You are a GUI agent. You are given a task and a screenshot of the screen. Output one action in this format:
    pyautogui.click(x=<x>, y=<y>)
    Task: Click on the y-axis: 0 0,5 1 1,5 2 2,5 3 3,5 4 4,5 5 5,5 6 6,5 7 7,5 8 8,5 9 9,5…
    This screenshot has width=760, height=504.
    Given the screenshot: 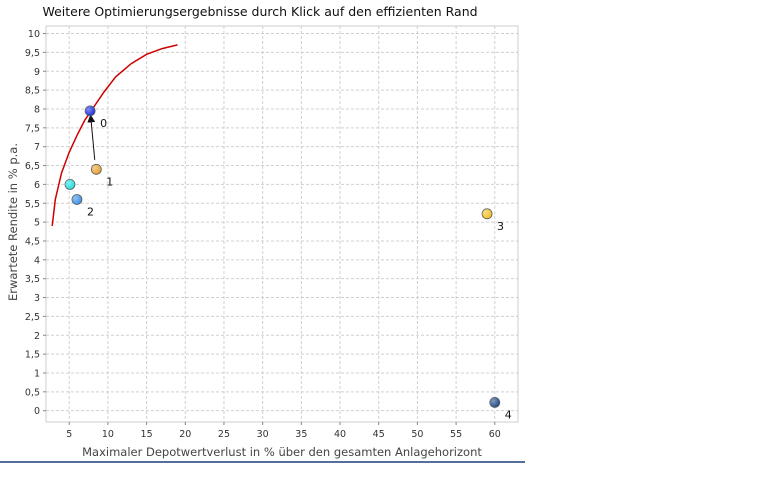 What is the action you would take?
    pyautogui.click(x=35, y=223)
    